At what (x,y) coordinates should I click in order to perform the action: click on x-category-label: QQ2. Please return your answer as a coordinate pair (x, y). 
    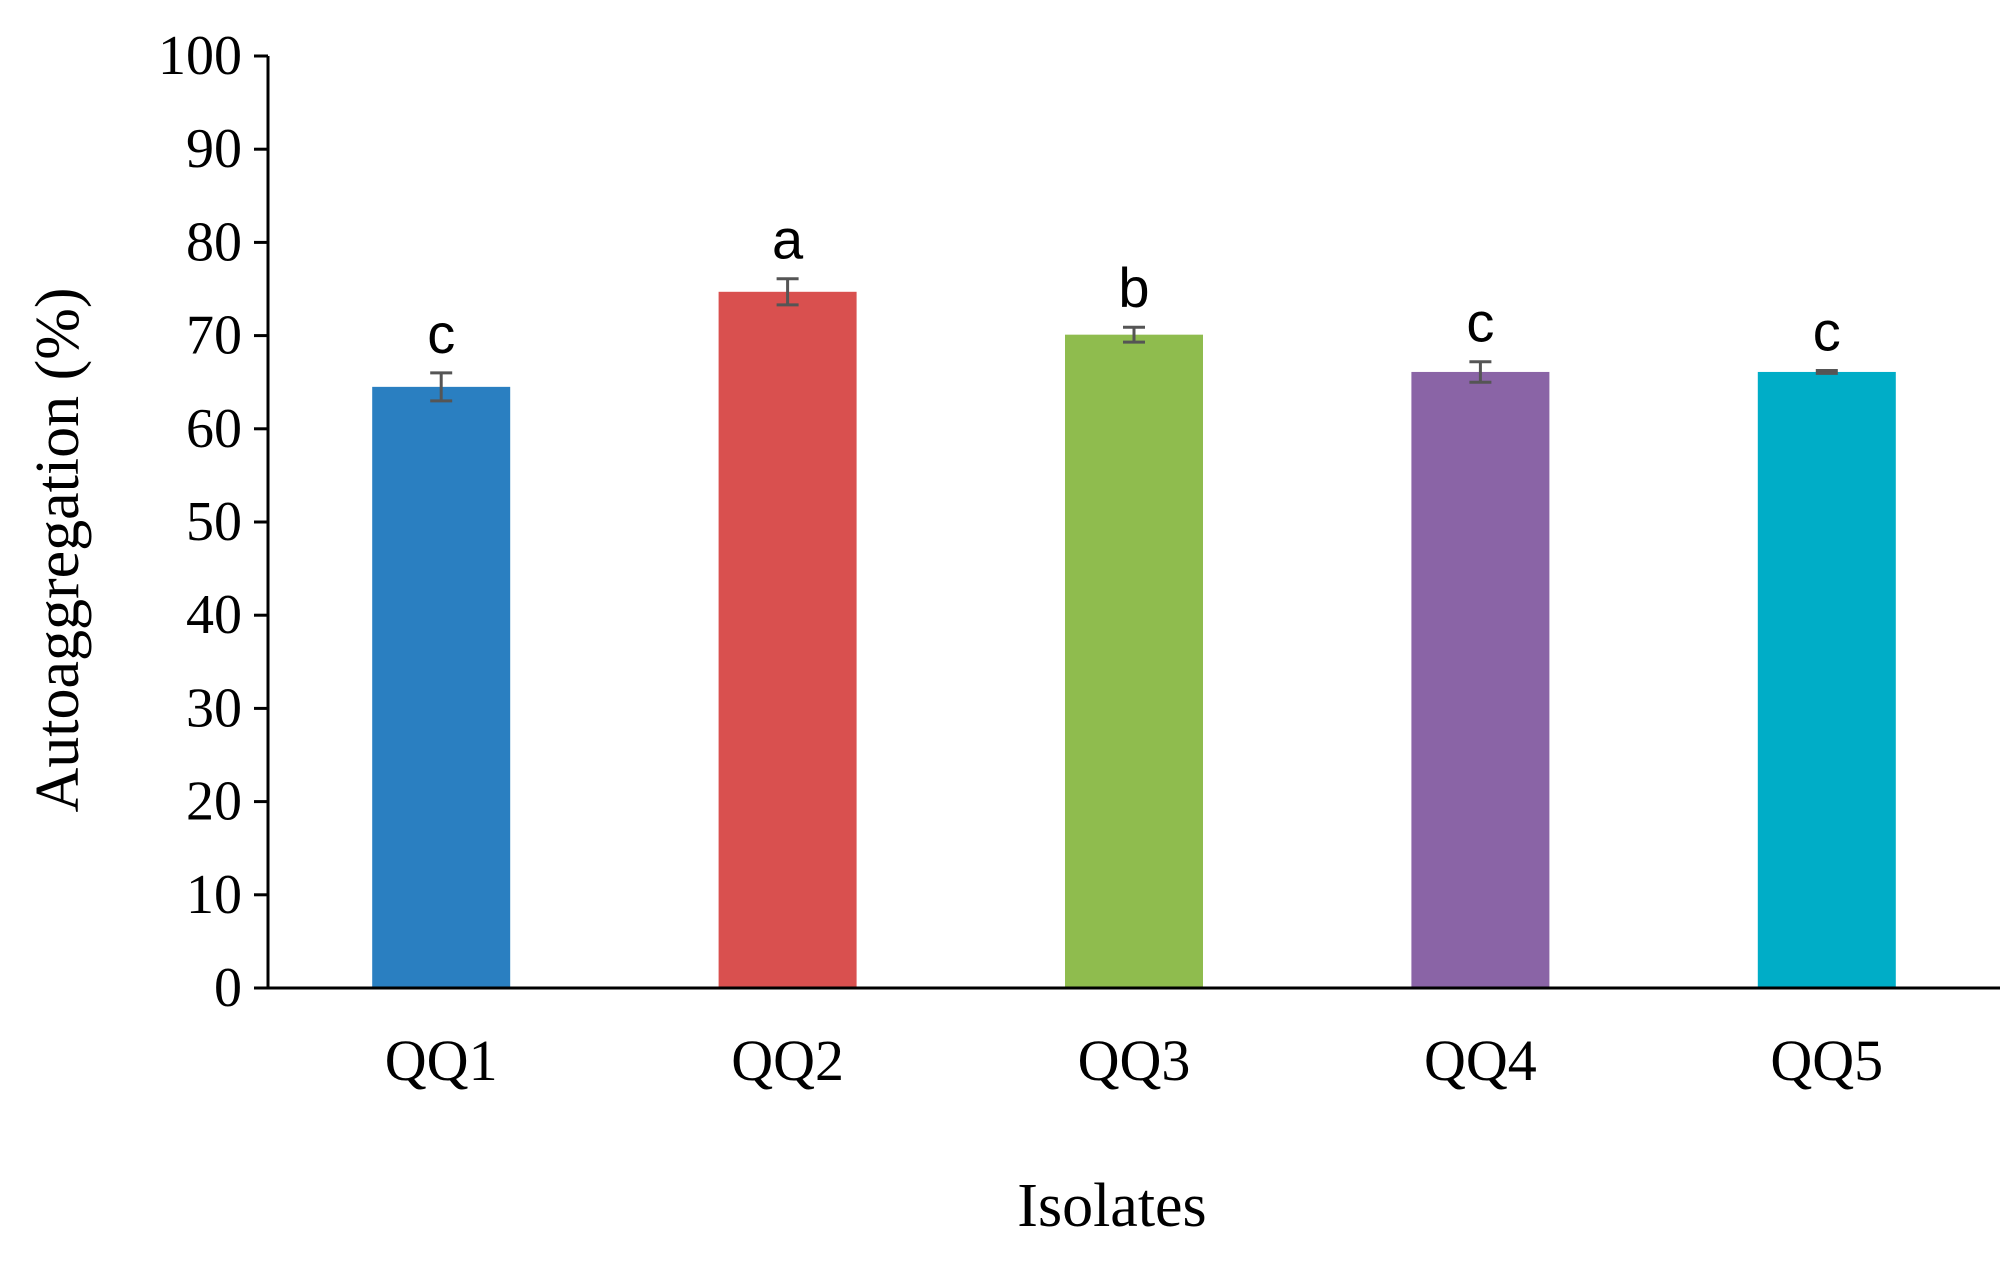
    Looking at the image, I should click on (787, 1060).